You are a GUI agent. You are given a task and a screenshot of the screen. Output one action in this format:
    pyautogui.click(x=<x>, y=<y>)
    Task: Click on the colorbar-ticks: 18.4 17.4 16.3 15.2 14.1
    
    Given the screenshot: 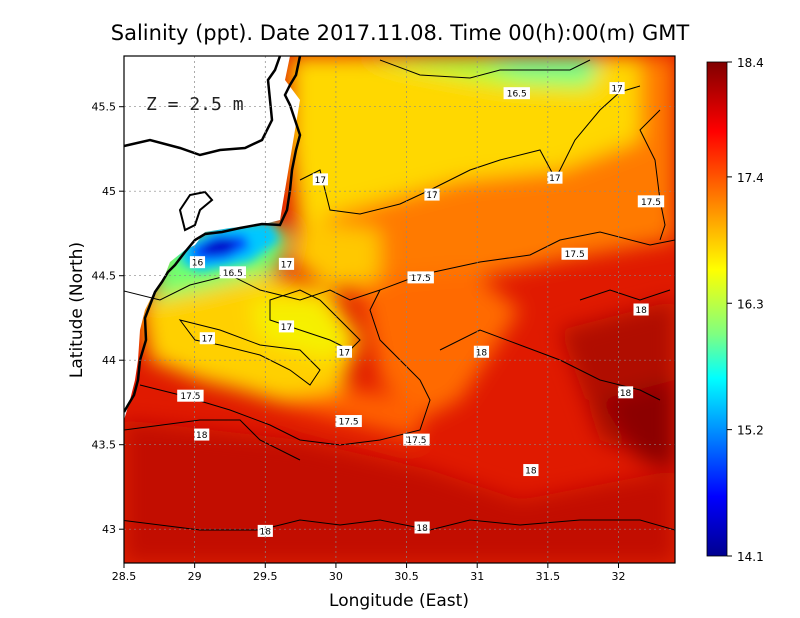 What is the action you would take?
    pyautogui.click(x=745, y=310)
    